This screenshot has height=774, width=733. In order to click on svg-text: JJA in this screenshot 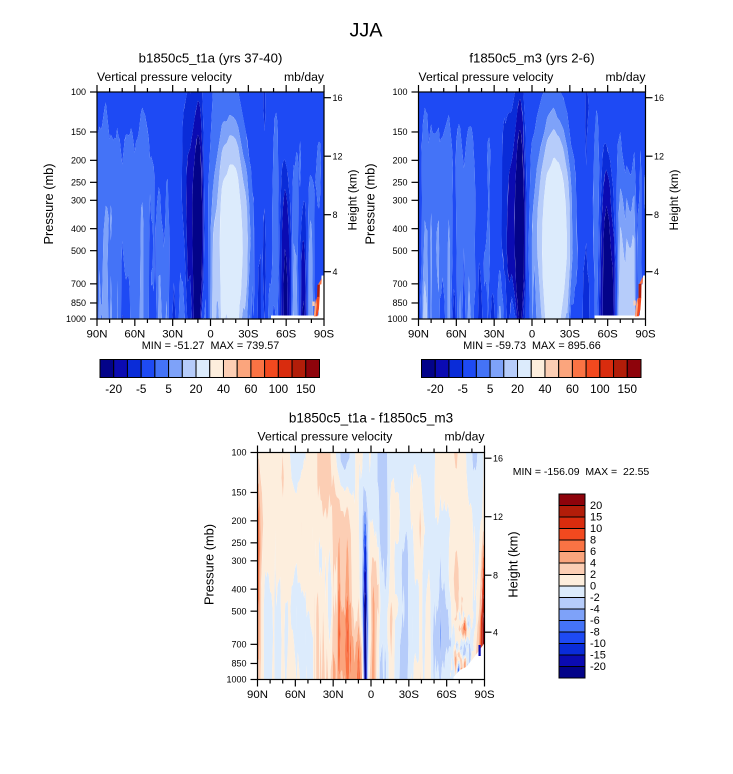, I will do `click(367, 31)`.